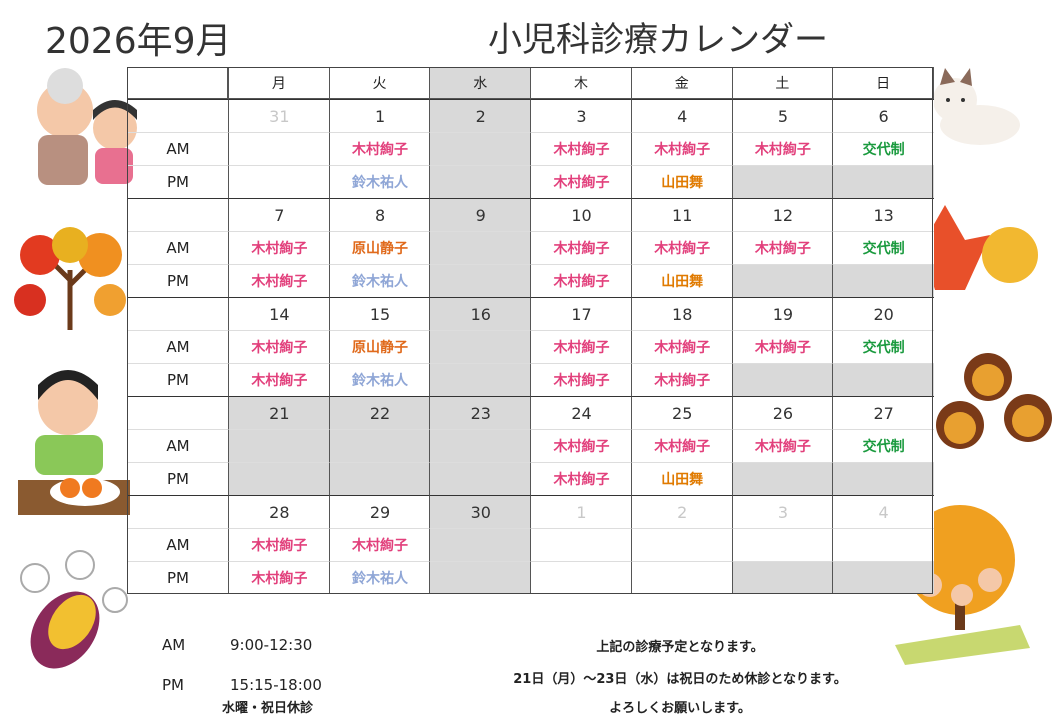  Describe the element at coordinates (74, 442) in the screenshot. I see `boy-persimmon` at that location.